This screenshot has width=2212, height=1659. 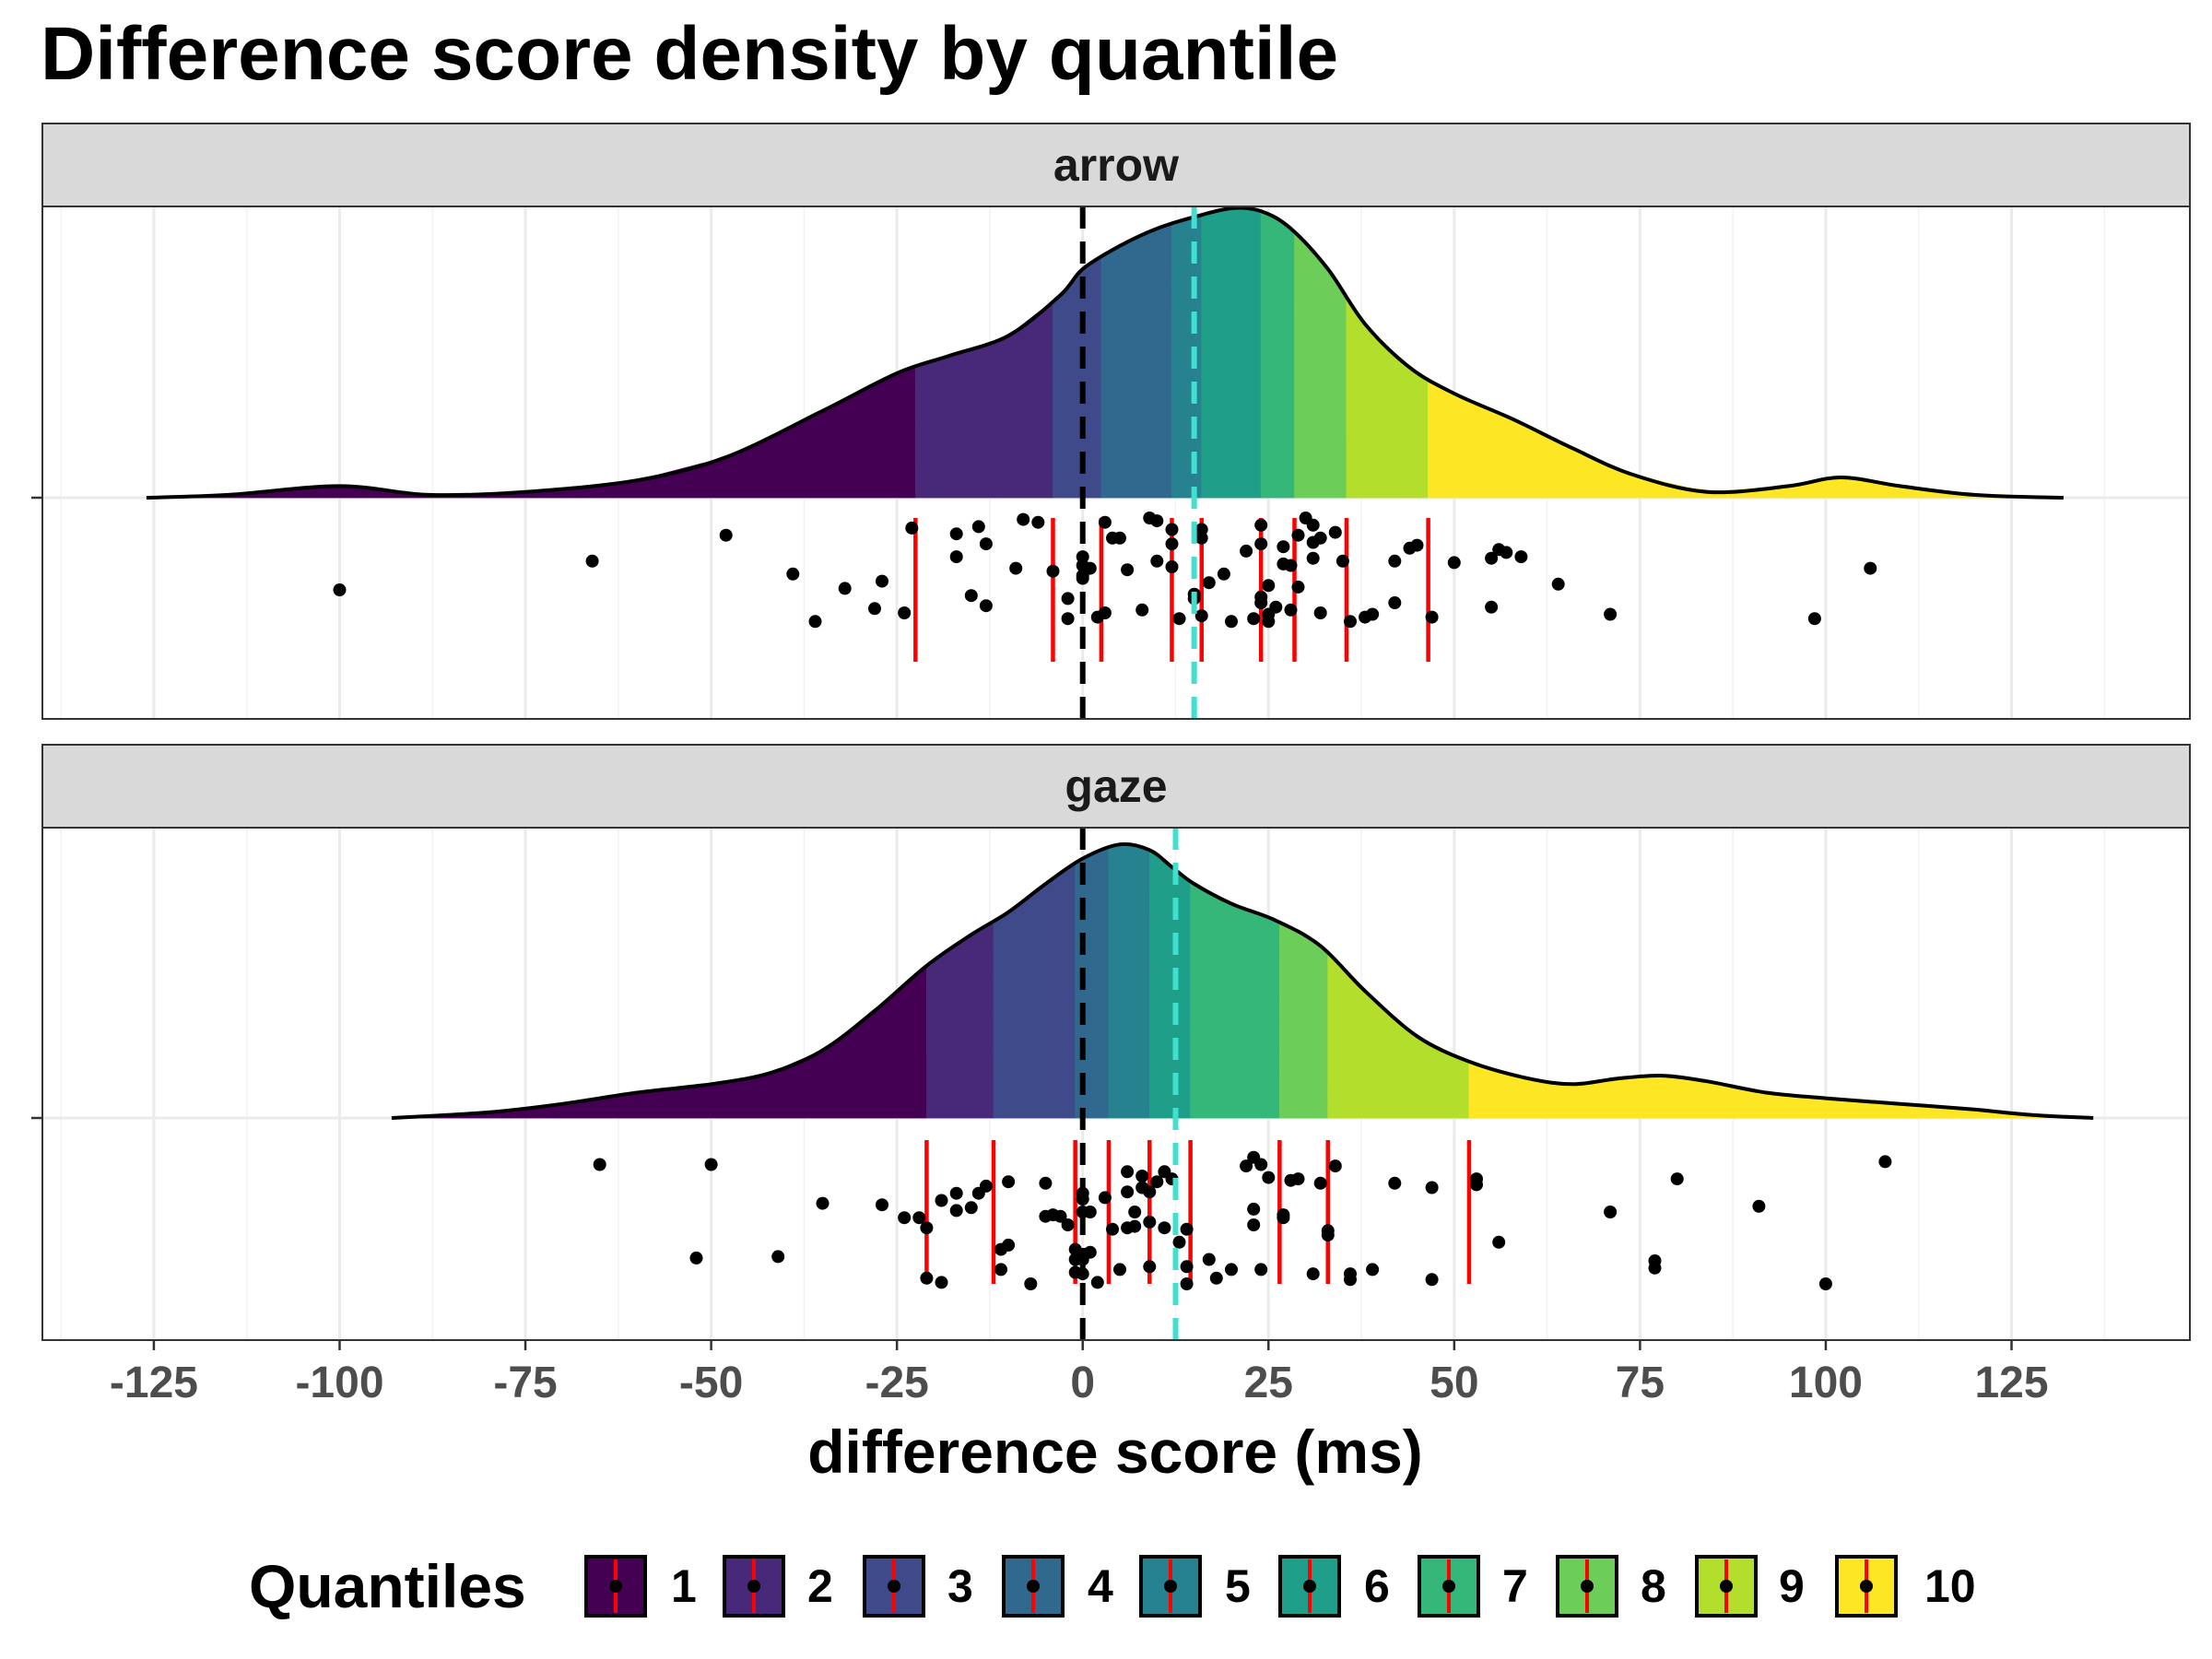 I want to click on x-tick-label: -50, so click(x=711, y=1383).